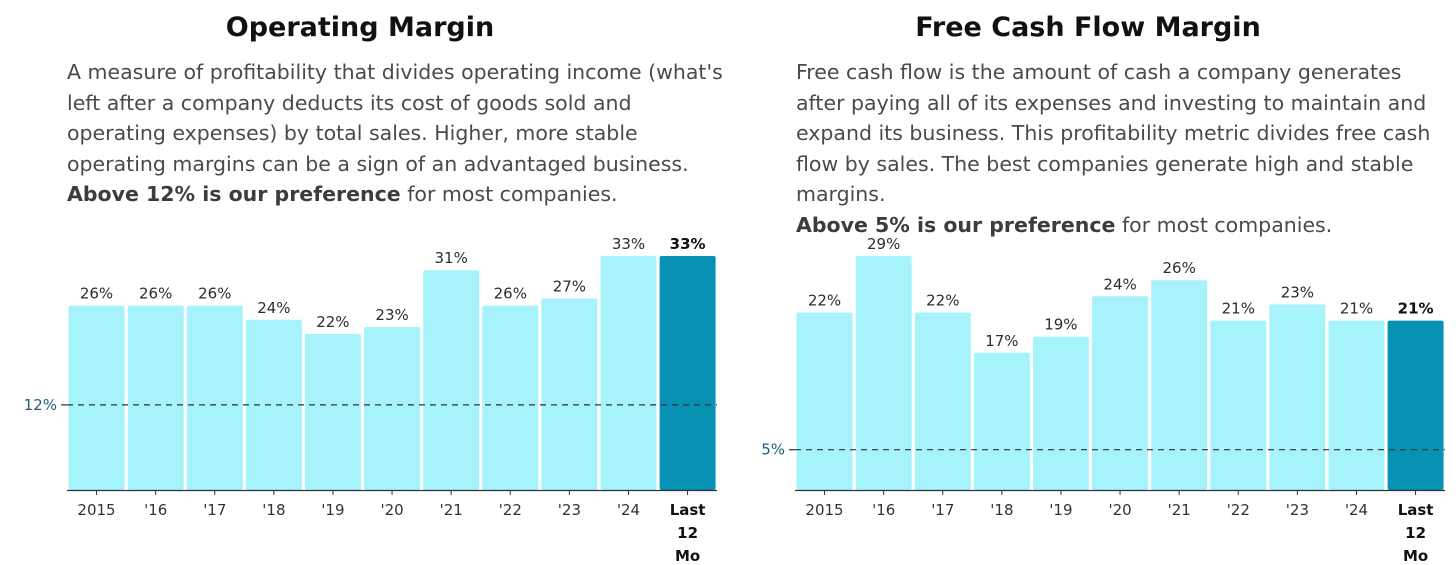 Image resolution: width=1456 pixels, height=565 pixels. What do you see at coordinates (40, 405) in the screenshot?
I see `reference-label: 12%` at bounding box center [40, 405].